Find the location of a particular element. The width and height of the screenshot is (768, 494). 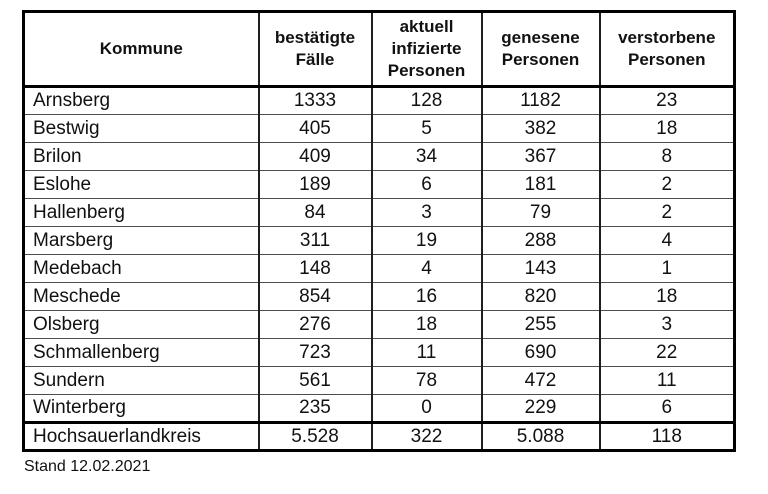

kommune-cell: Brilon is located at coordinates (141, 156).